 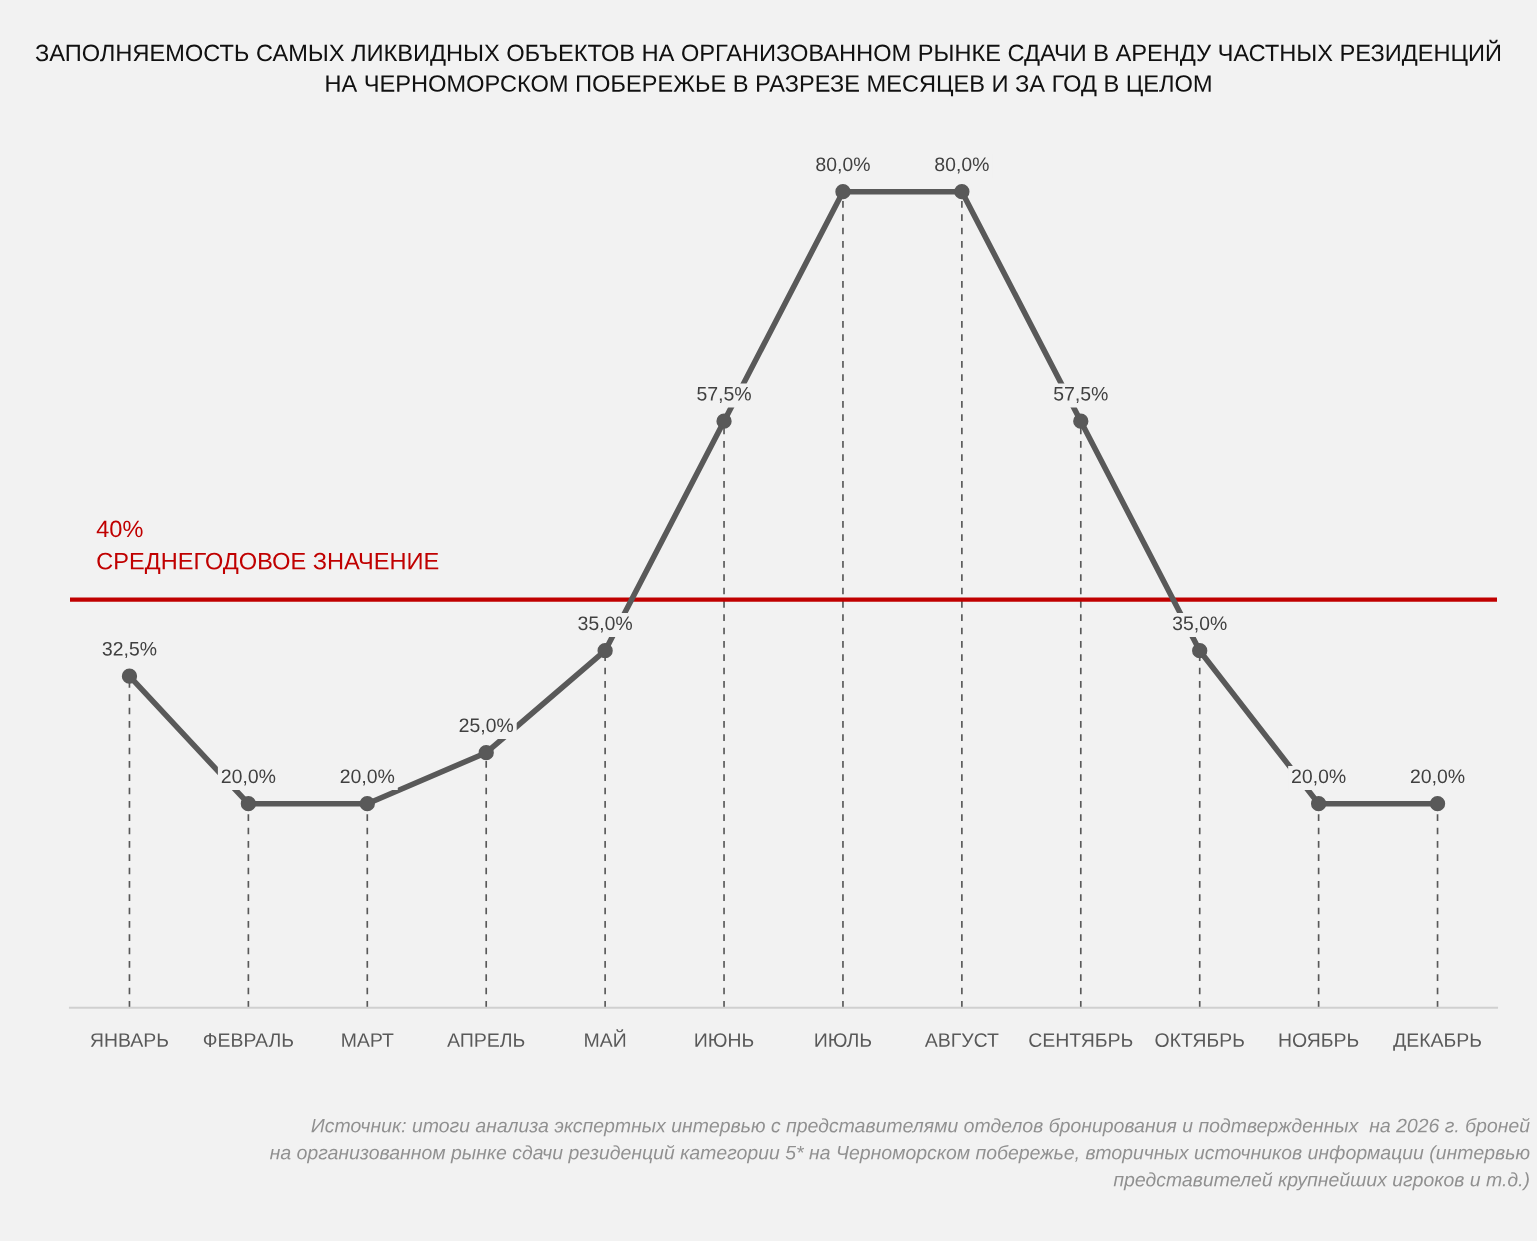 What do you see at coordinates (1081, 1040) in the screenshot?
I see `x-tick-label: СЕНТЯБРЬ` at bounding box center [1081, 1040].